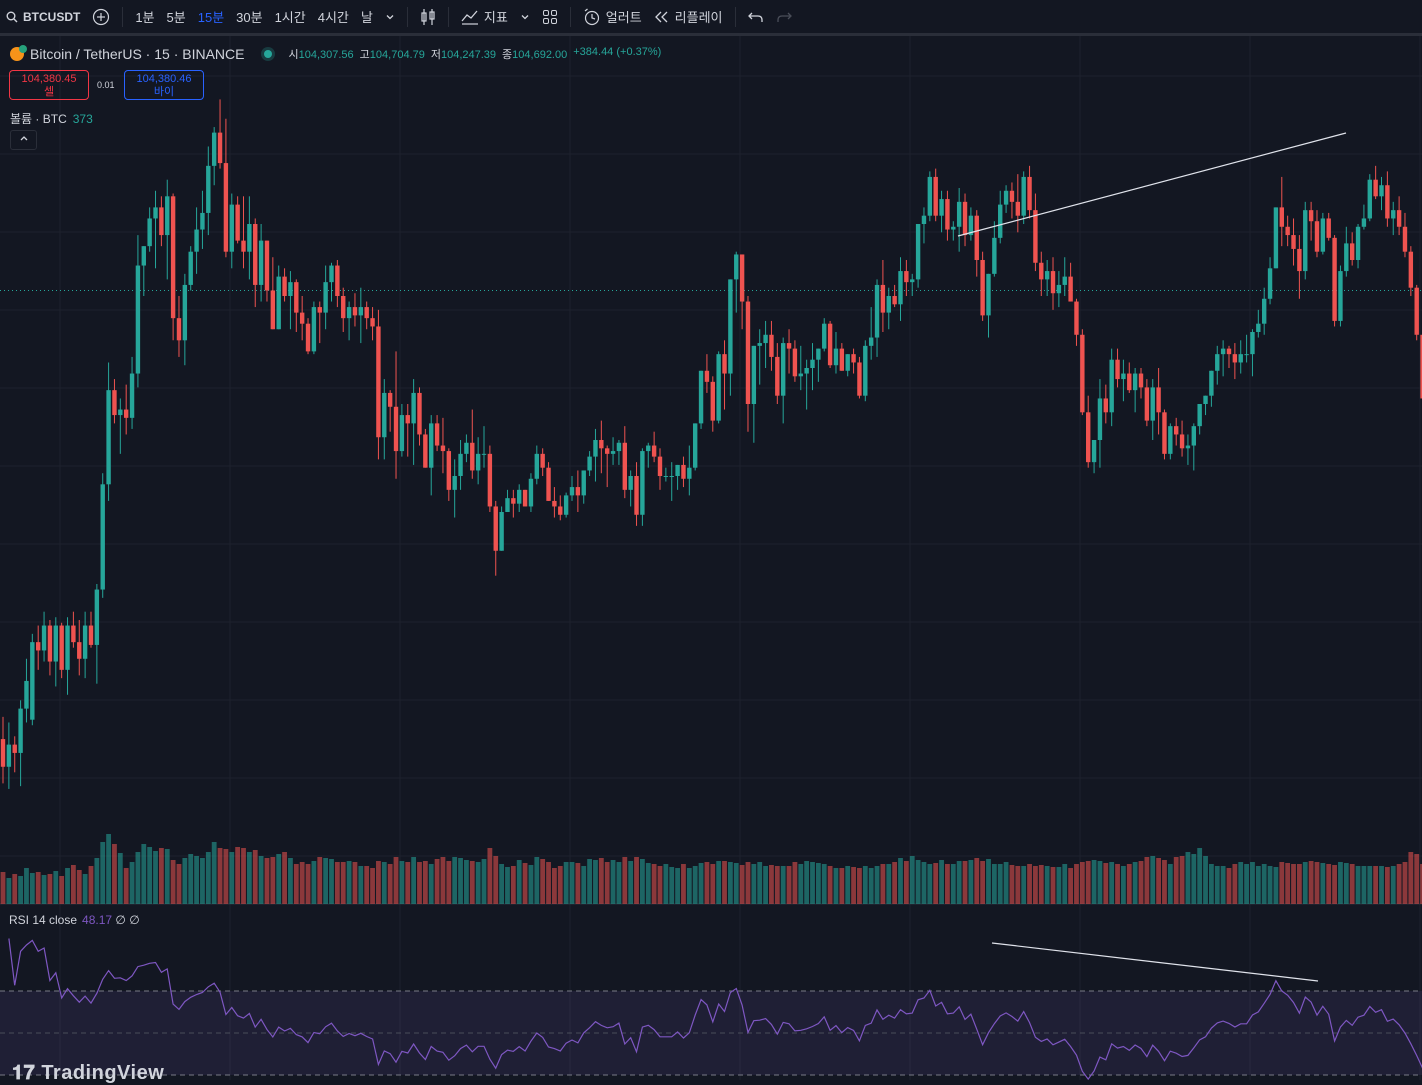 The image size is (1422, 1085). What do you see at coordinates (249, 17) in the screenshot?
I see `interval-30m: 30분` at bounding box center [249, 17].